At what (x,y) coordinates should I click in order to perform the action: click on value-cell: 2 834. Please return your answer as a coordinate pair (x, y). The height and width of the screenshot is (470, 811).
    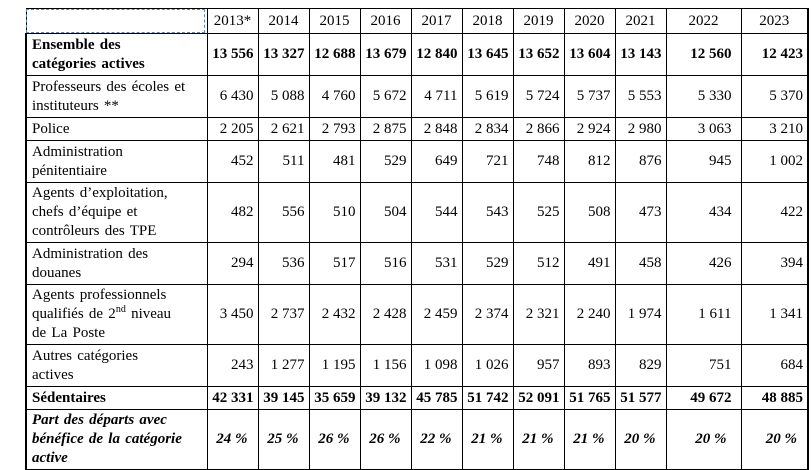
    Looking at the image, I should click on (487, 129).